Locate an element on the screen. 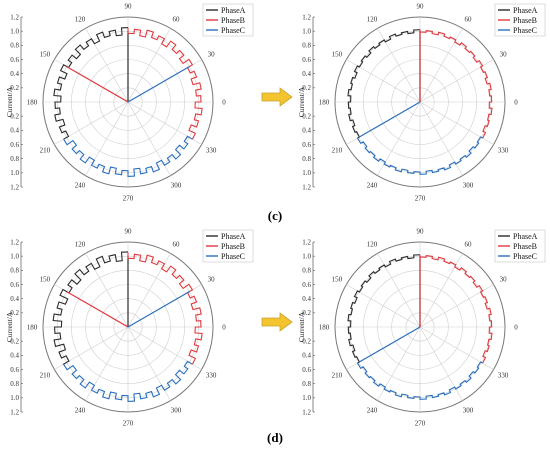 Image resolution: width=550 pixels, height=452 pixels. series-arc-PhaseA is located at coordinates (90, 308).